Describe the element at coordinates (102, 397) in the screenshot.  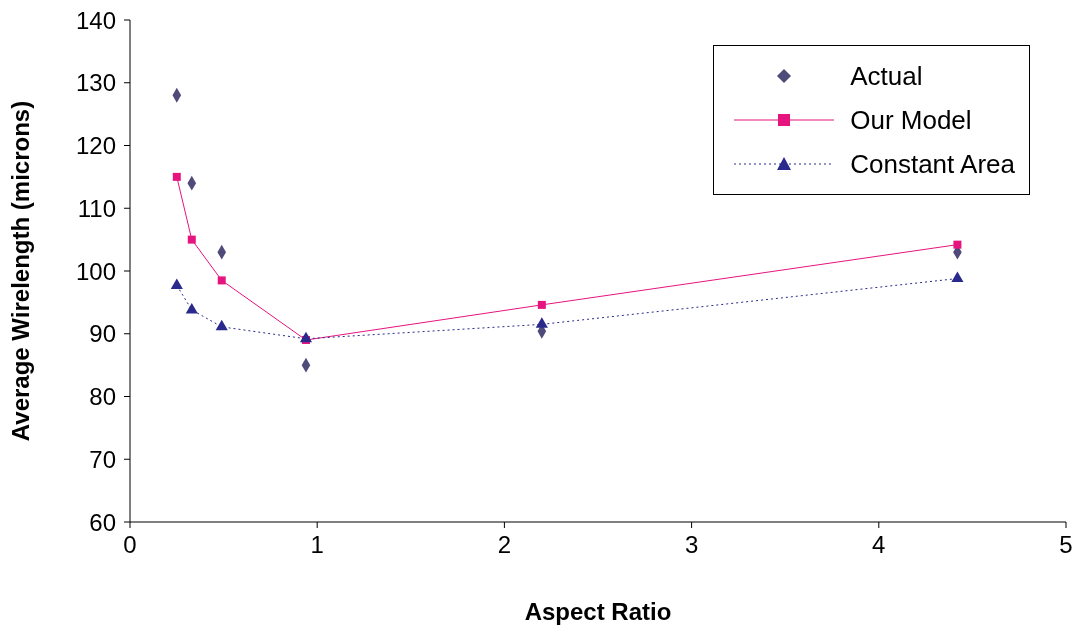
I see `y-tick-label: 80` at that location.